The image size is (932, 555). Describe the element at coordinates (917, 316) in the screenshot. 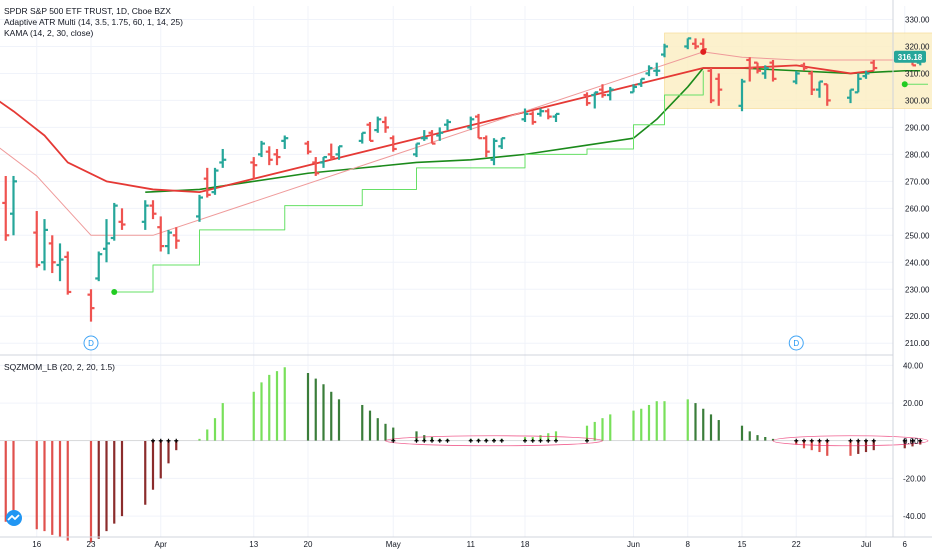

I see `y-tick-label: 220.00` at that location.